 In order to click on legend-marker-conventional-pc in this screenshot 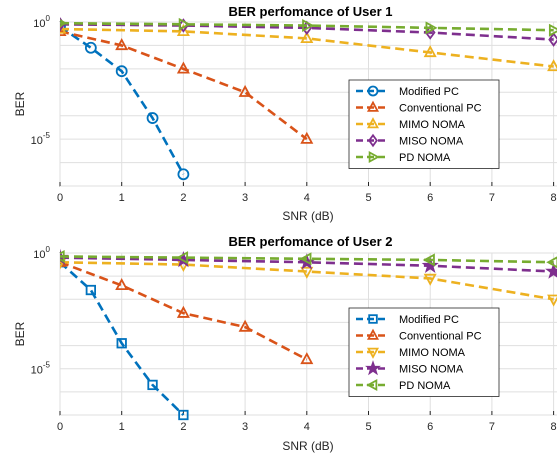, I will do `click(373, 334)`.